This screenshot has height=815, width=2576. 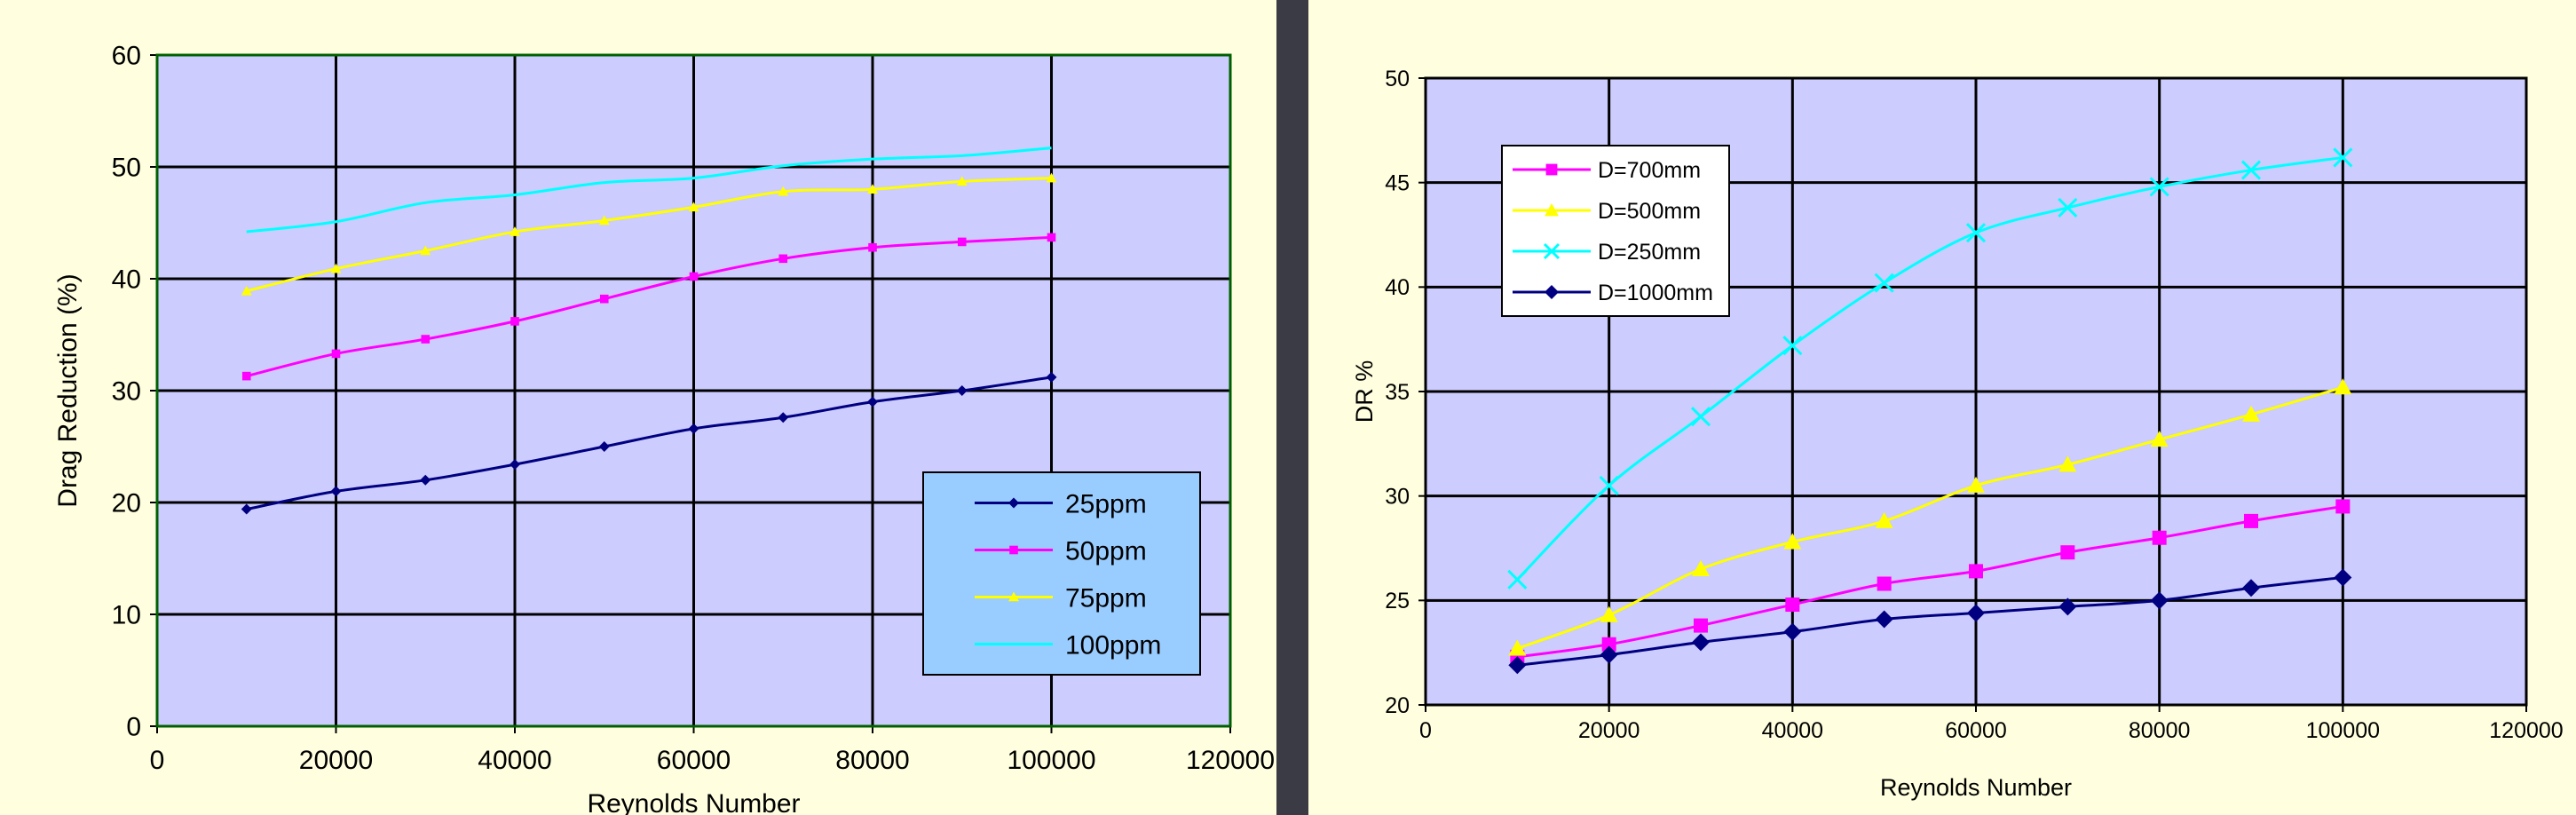 I want to click on legend-marker-75ppm, so click(x=1013, y=596).